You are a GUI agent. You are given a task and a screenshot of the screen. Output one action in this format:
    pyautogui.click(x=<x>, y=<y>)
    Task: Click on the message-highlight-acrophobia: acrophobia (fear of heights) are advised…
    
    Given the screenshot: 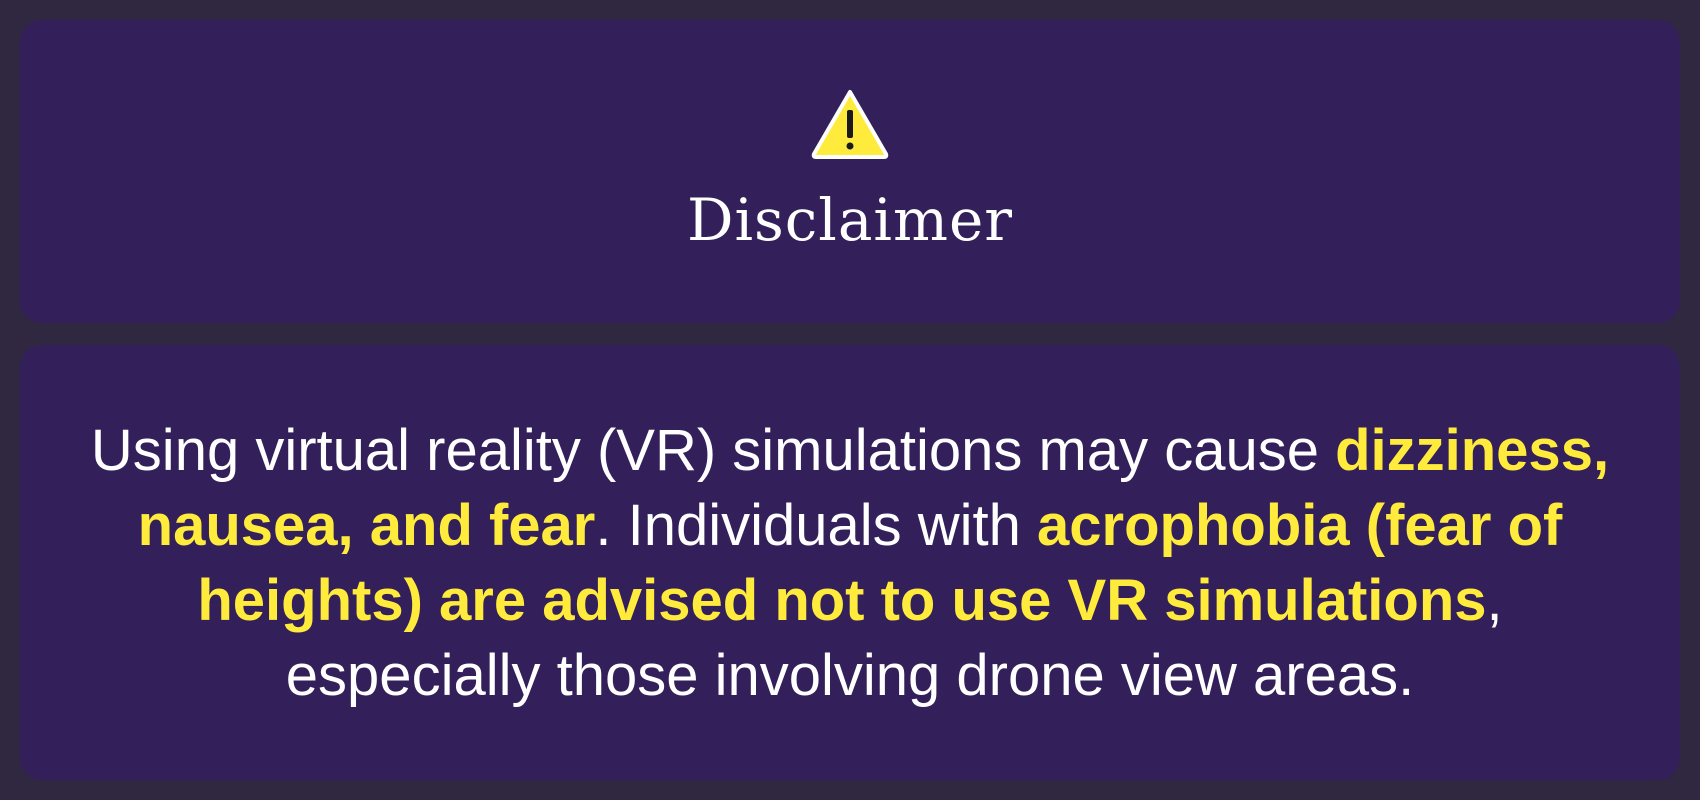 What is the action you would take?
    pyautogui.click(x=880, y=562)
    